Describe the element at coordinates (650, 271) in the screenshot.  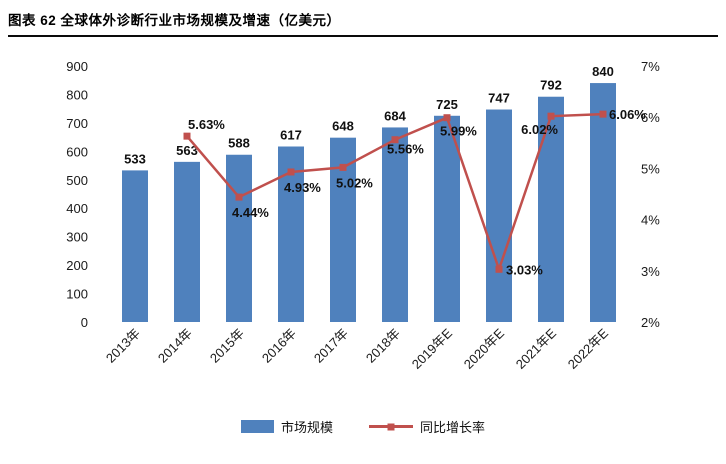
I see `right-axis-tick: 3%` at that location.